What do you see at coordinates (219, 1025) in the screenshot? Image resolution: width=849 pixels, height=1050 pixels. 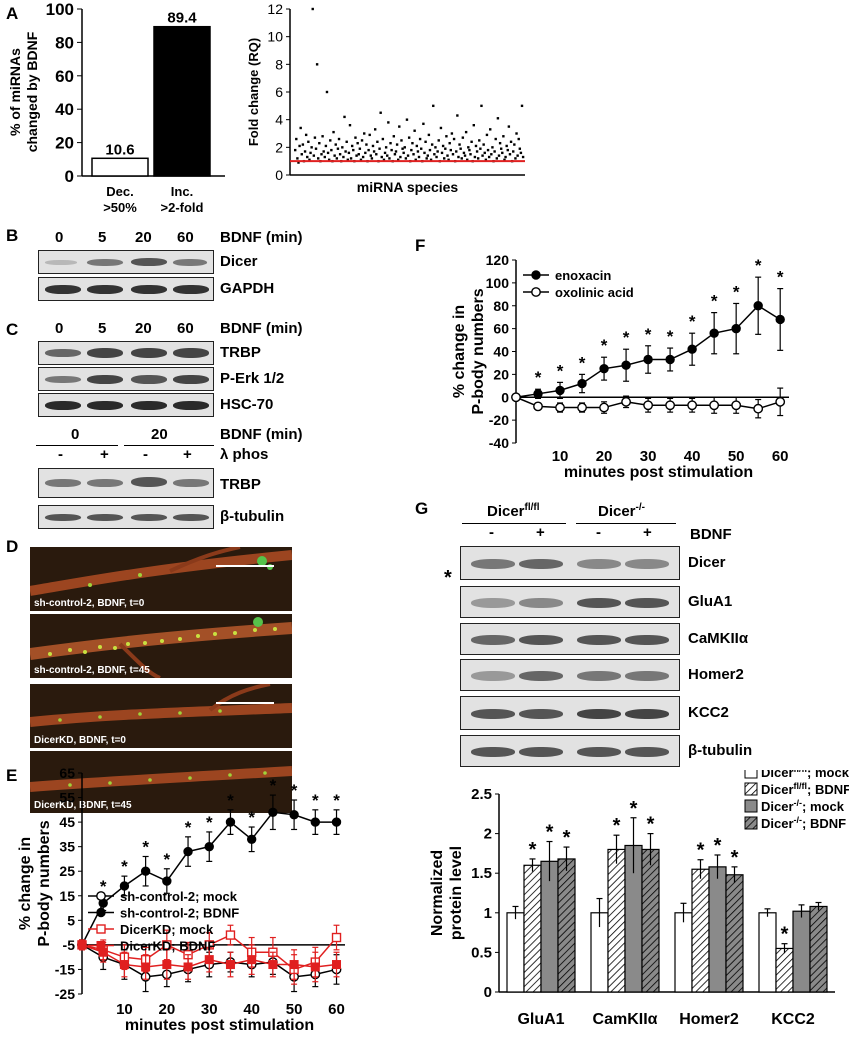 I see `x-axis-label: minutes post stimulation` at bounding box center [219, 1025].